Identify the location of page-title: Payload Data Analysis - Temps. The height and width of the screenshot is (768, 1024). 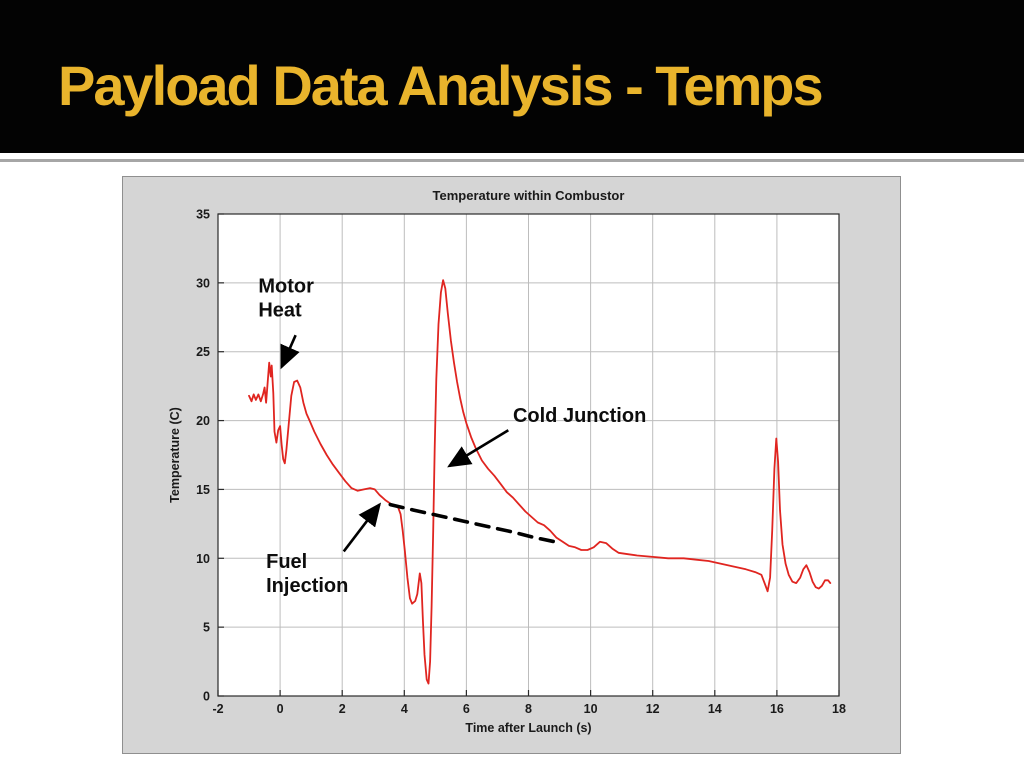
(441, 85).